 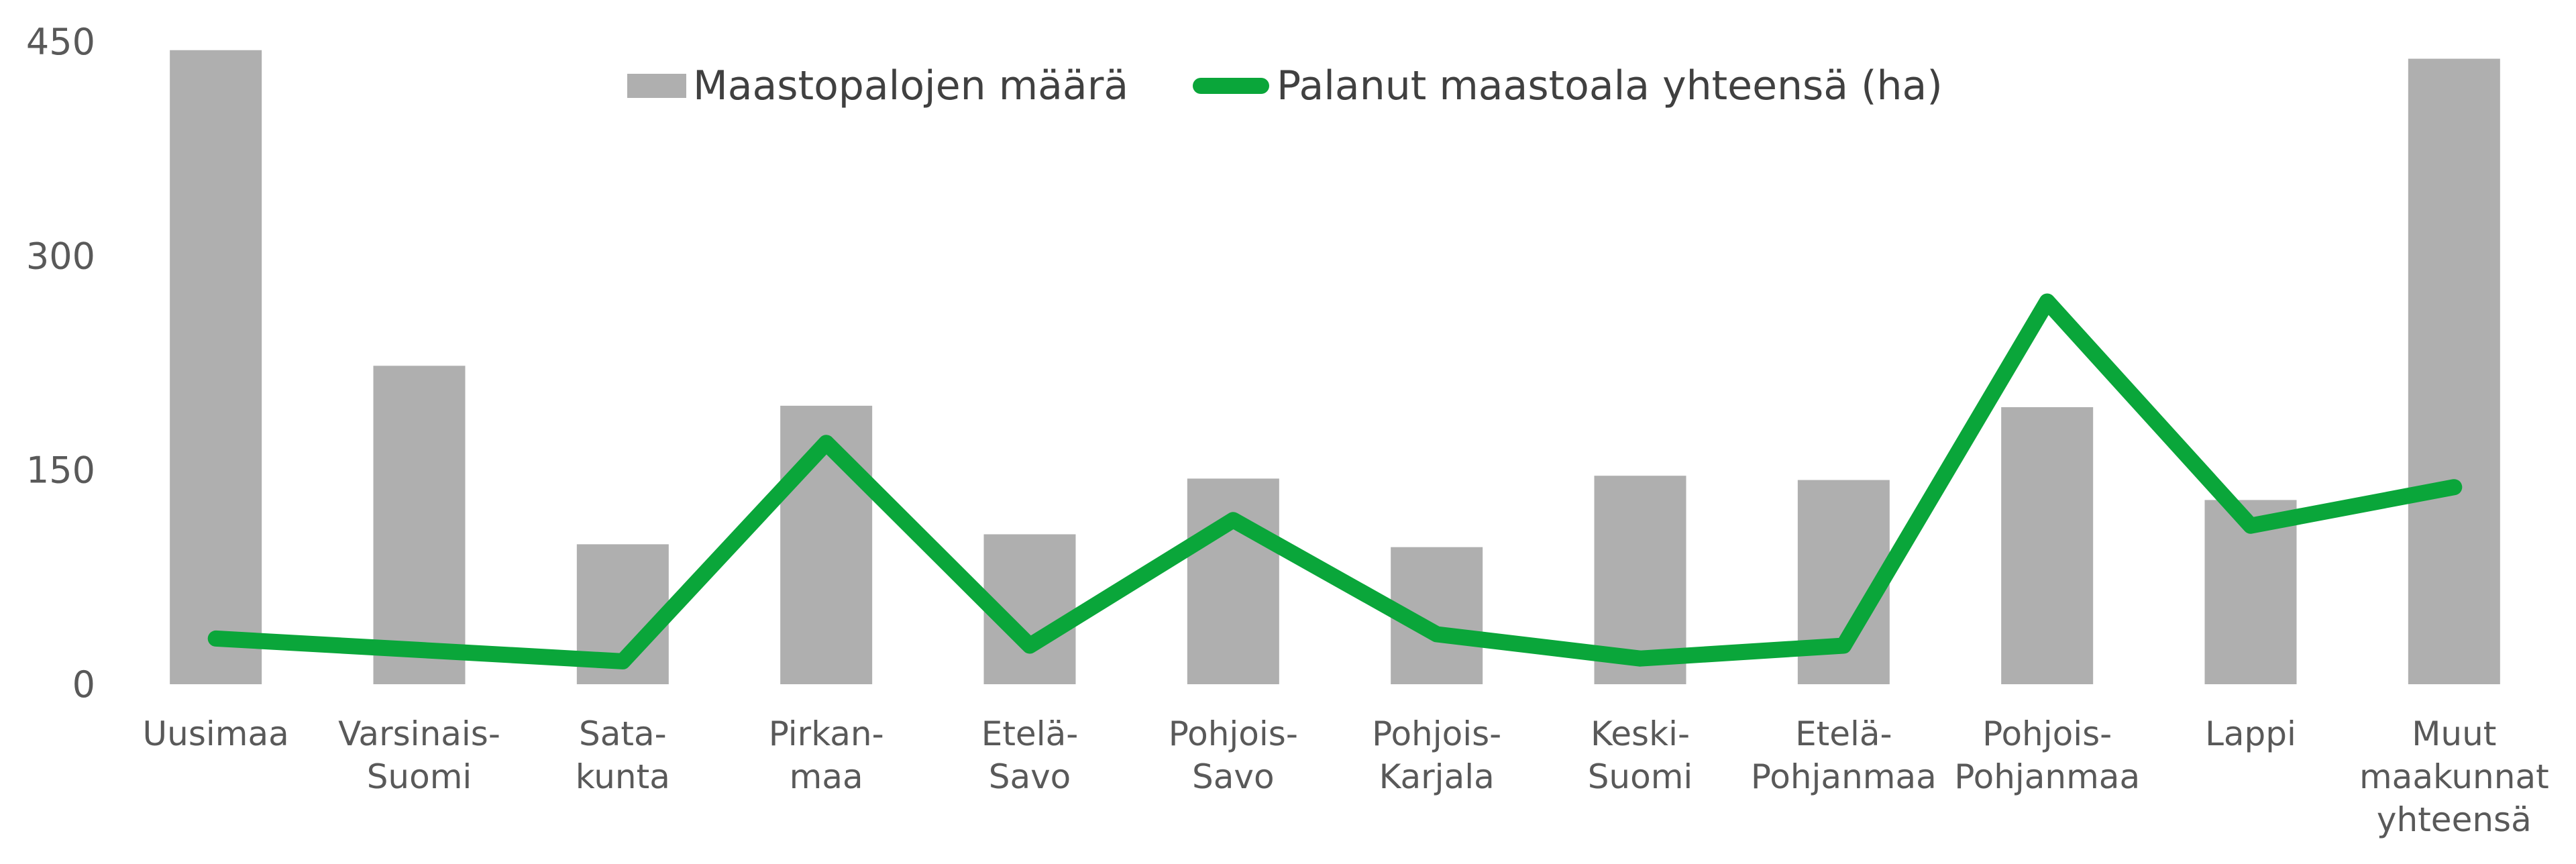 I want to click on x-tick-label-line: maakunnat, so click(x=2454, y=777).